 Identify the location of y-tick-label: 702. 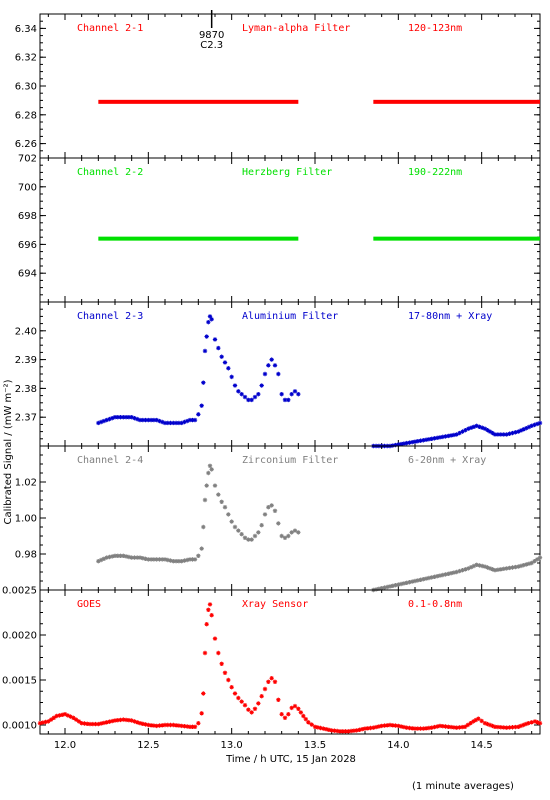
(27, 159).